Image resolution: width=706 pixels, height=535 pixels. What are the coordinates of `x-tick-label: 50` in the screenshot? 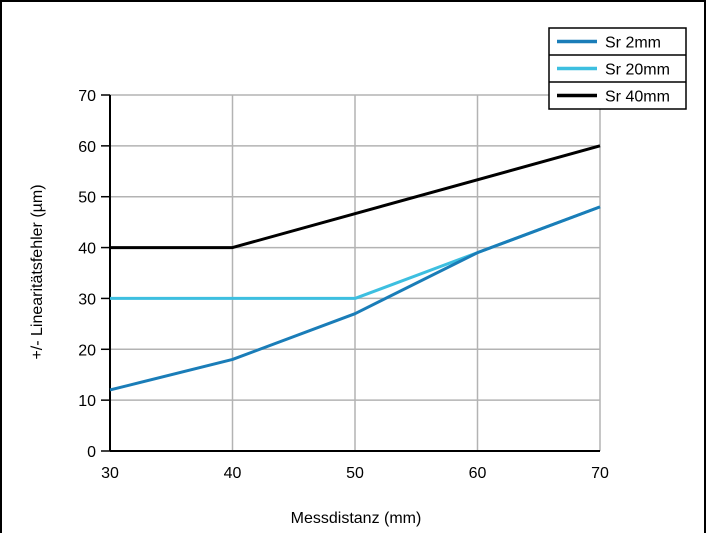 It's located at (355, 473).